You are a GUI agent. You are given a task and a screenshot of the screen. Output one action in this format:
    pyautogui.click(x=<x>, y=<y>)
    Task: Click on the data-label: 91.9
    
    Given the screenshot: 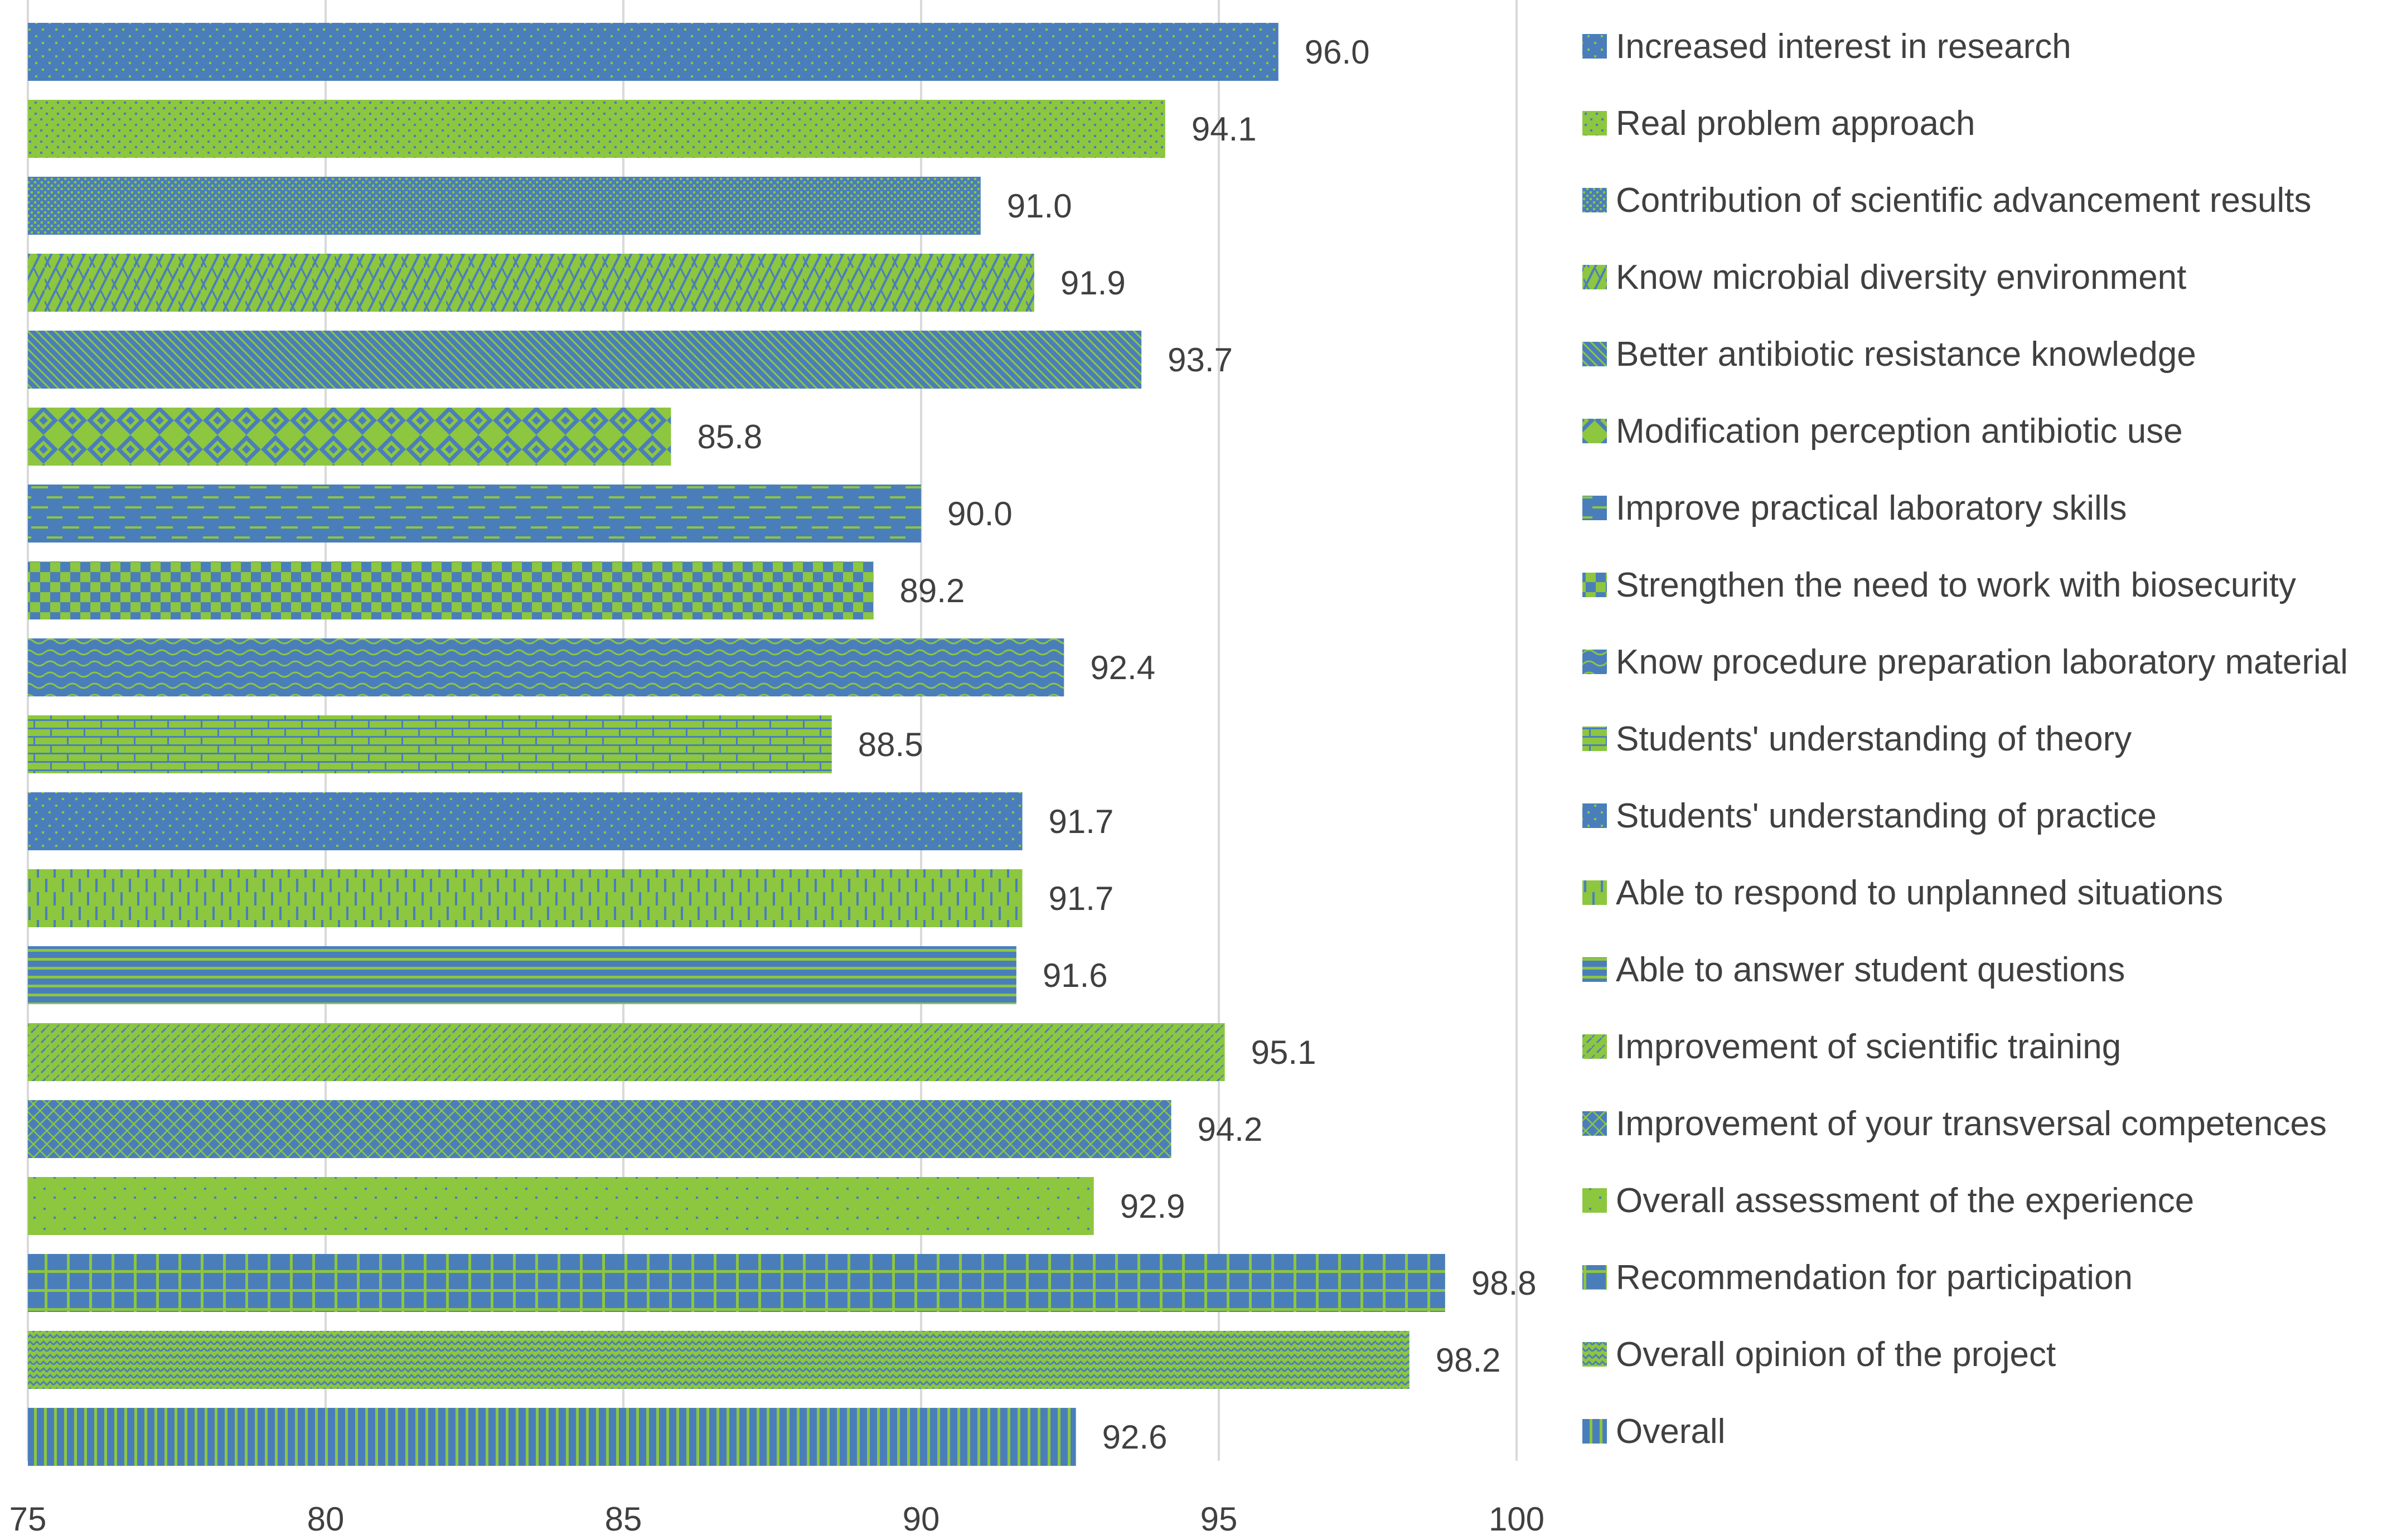 What is the action you would take?
    pyautogui.click(x=1093, y=283)
    